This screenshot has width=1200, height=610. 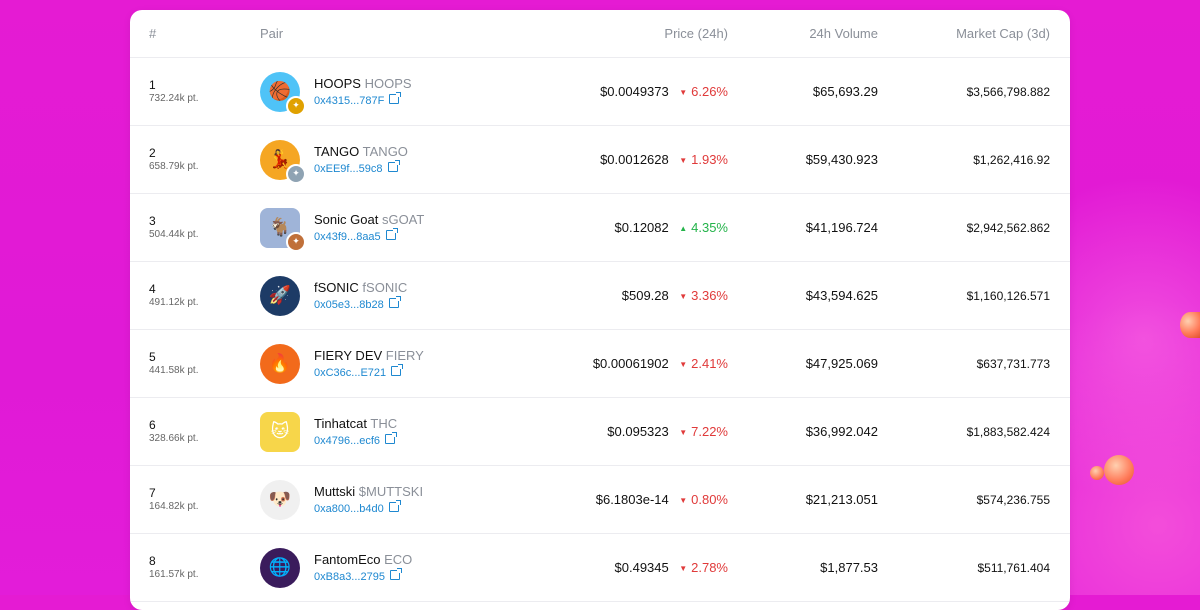 What do you see at coordinates (174, 234) in the screenshot?
I see `rank-points: 504.44k pt.` at bounding box center [174, 234].